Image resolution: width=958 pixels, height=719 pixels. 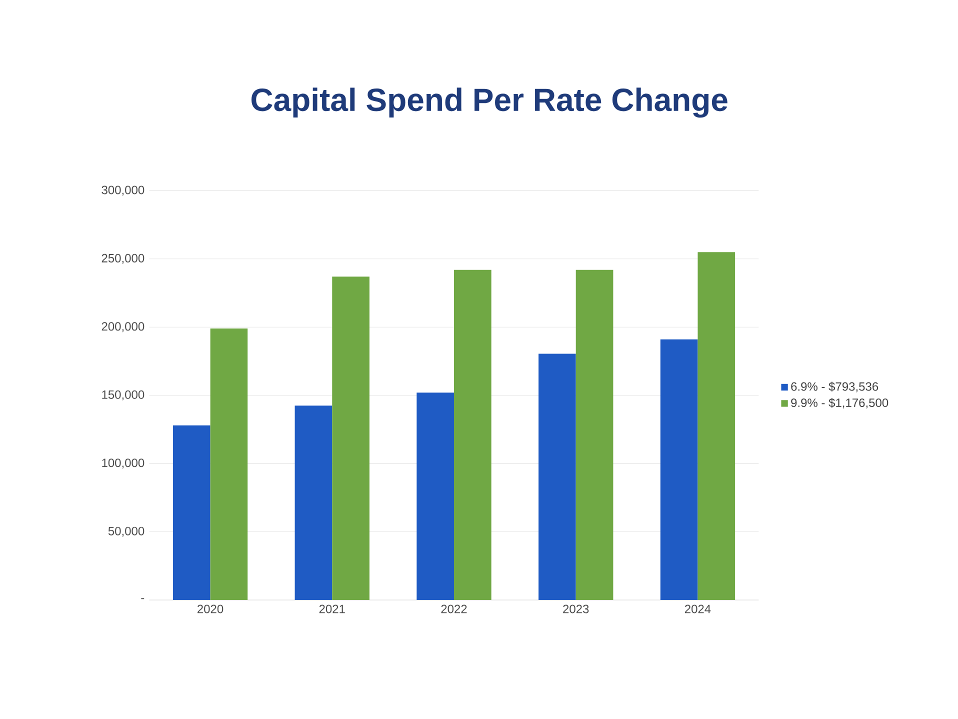 What do you see at coordinates (126, 531) in the screenshot?
I see `y-tick-label: 50,000` at bounding box center [126, 531].